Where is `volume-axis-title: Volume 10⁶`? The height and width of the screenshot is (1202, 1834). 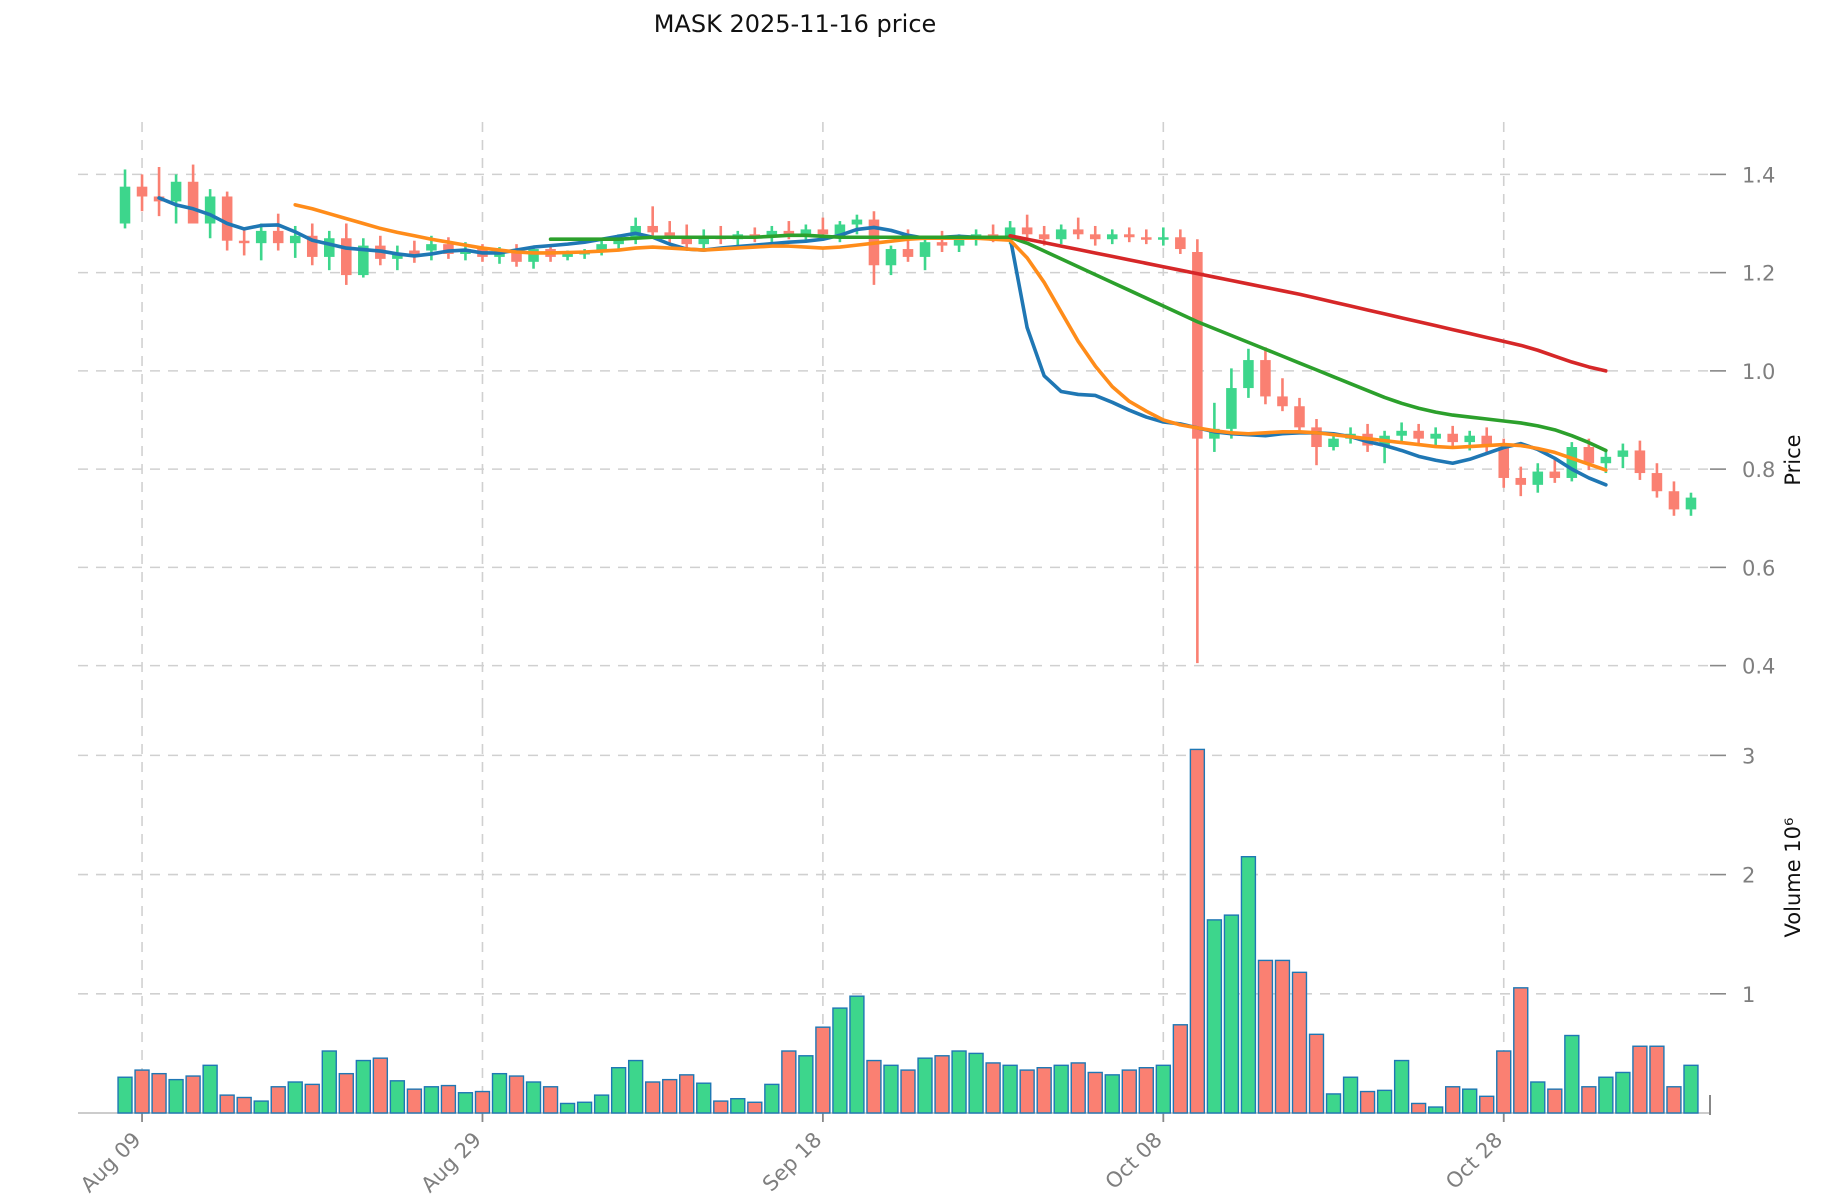
volume-axis-title: Volume 10⁶ is located at coordinates (1793, 878).